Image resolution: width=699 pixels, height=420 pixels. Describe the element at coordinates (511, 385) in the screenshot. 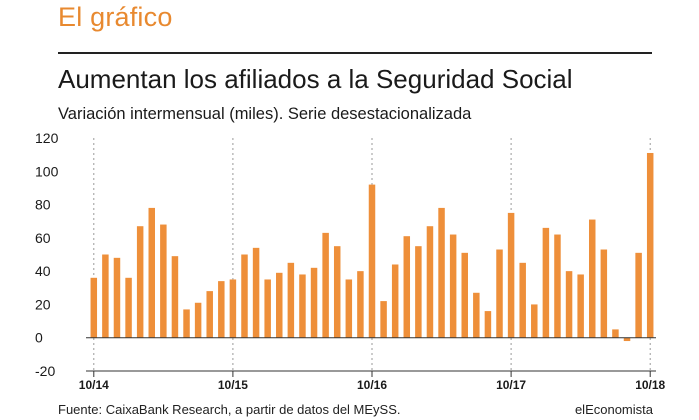

I see `x-tick-label: 10/17` at that location.